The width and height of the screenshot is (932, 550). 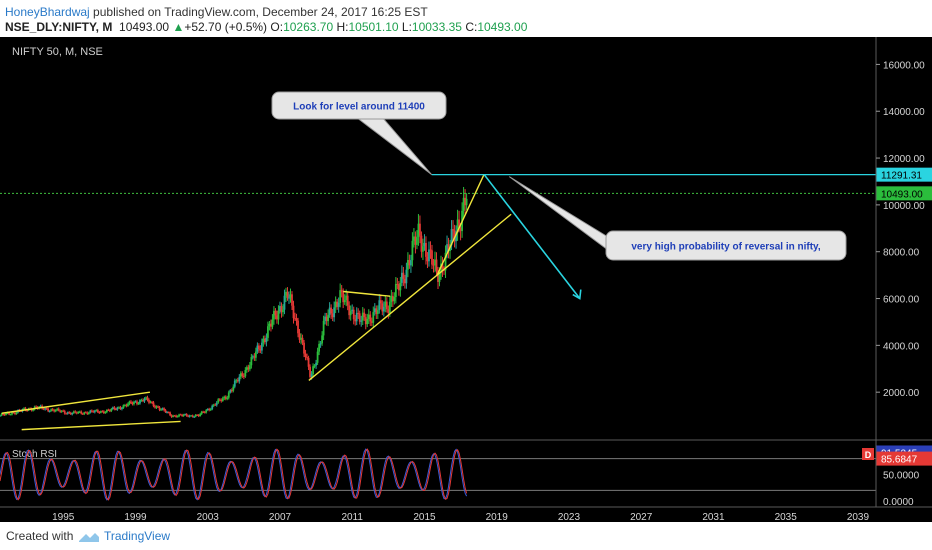 What do you see at coordinates (137, 536) in the screenshot?
I see `tradingview-link: TradingView` at bounding box center [137, 536].